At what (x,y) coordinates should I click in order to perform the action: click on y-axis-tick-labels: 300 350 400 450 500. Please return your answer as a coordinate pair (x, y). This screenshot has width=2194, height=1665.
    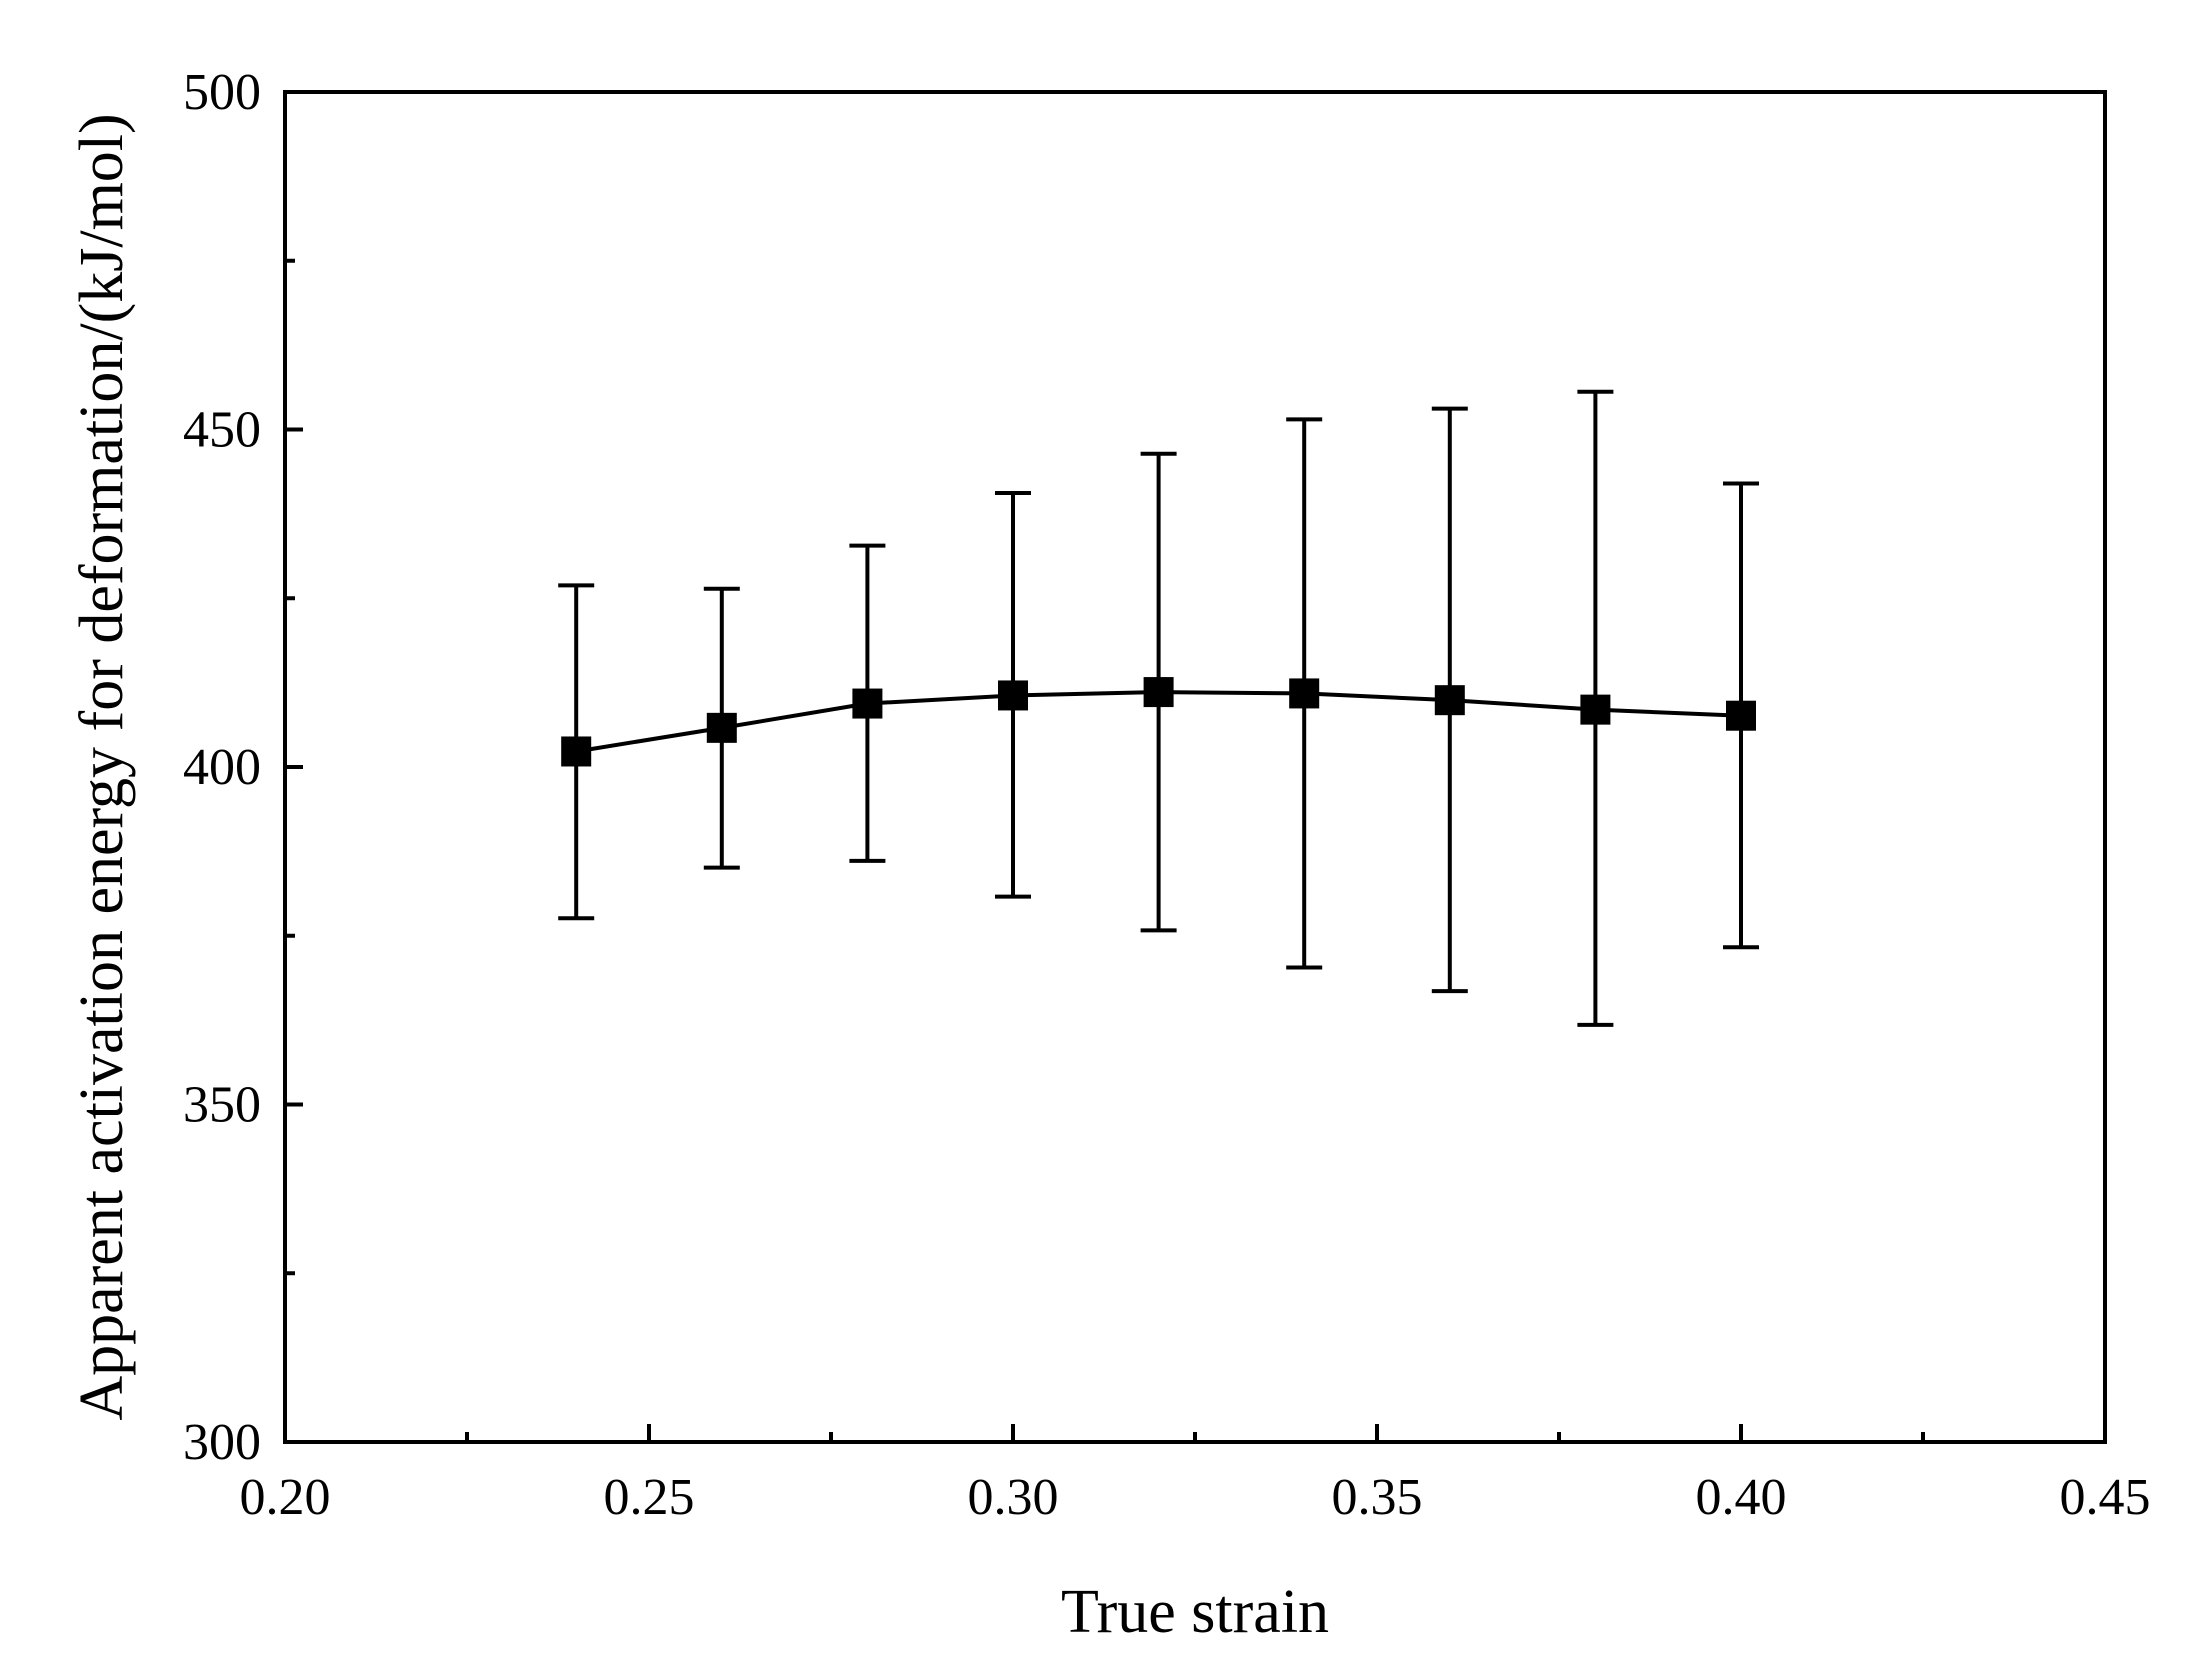
    Looking at the image, I should click on (222, 767).